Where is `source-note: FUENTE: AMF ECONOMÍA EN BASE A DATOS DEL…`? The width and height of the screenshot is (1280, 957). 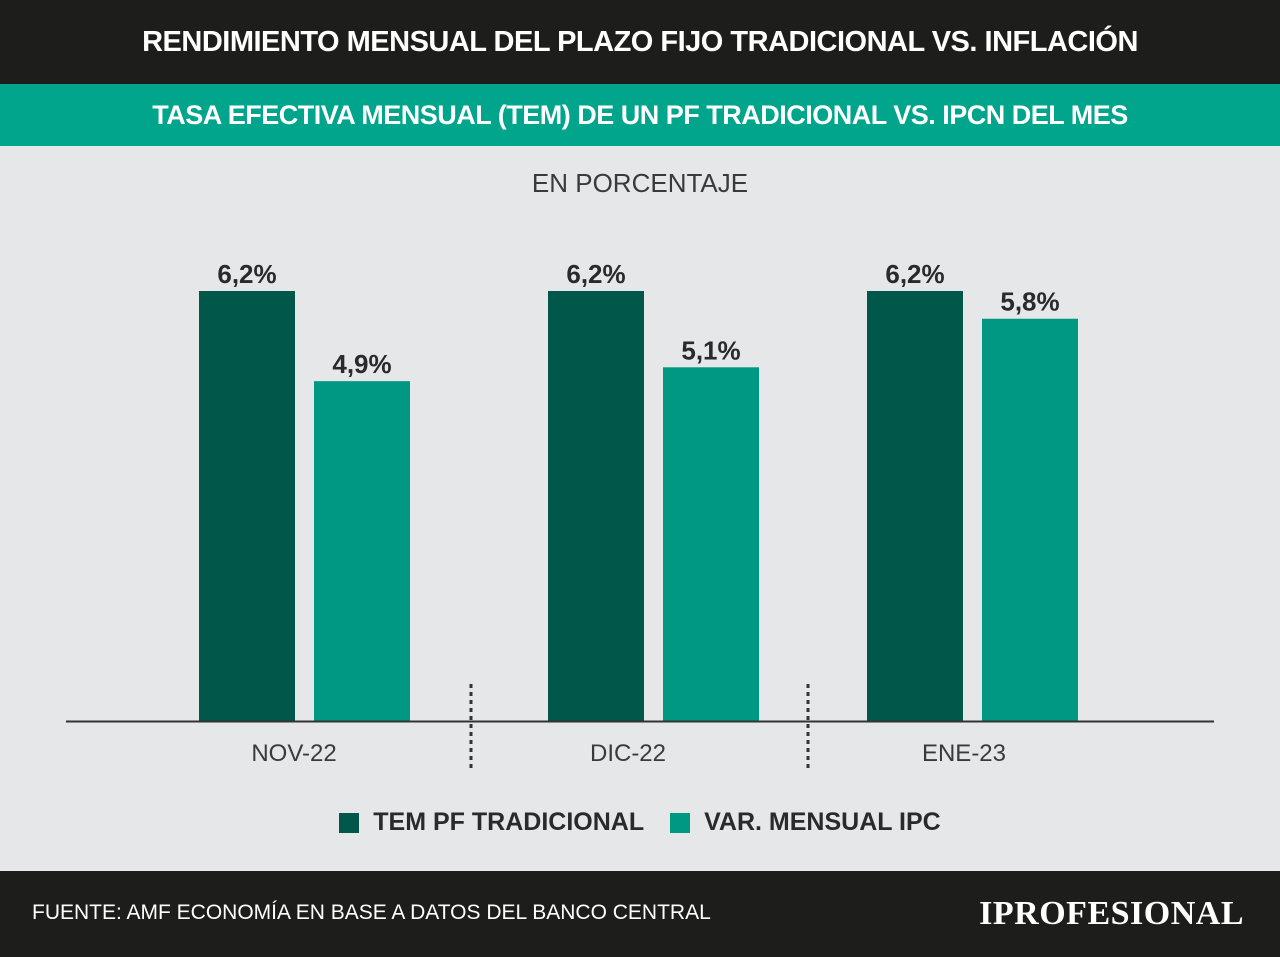
source-note: FUENTE: AMF ECONOMÍA EN BASE A DATOS DEL… is located at coordinates (371, 912).